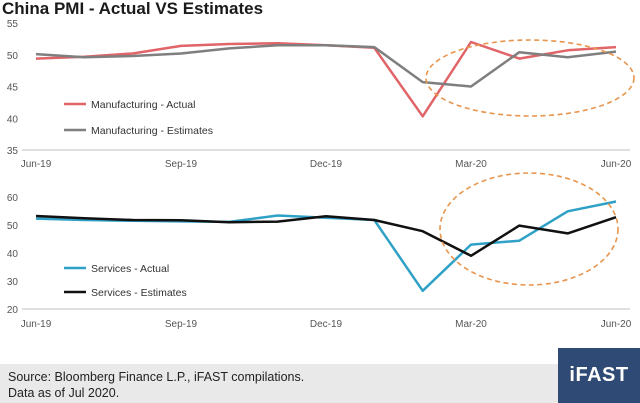 This screenshot has width=640, height=403. What do you see at coordinates (13, 88) in the screenshot?
I see `y-tick-label: 45` at bounding box center [13, 88].